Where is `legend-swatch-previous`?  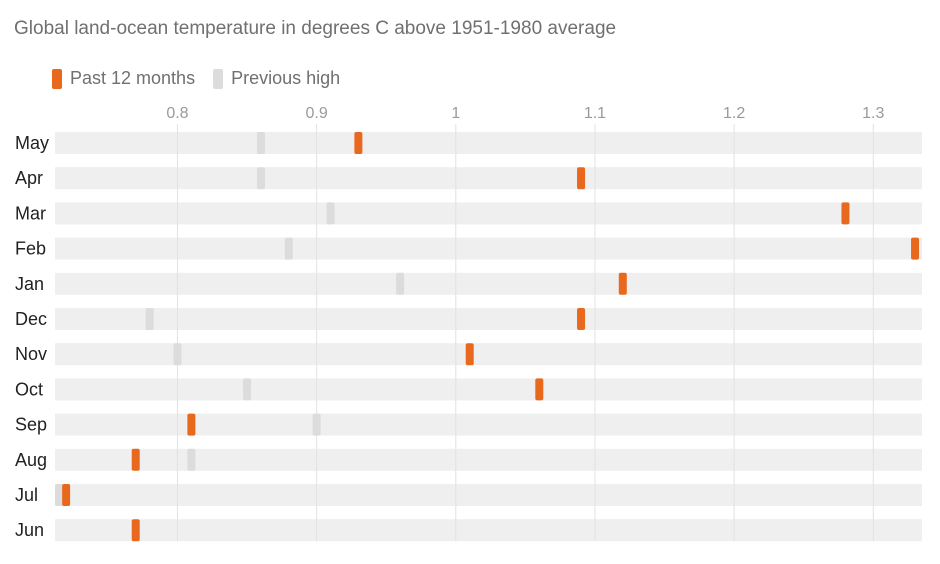
legend-swatch-previous is located at coordinates (218, 78).